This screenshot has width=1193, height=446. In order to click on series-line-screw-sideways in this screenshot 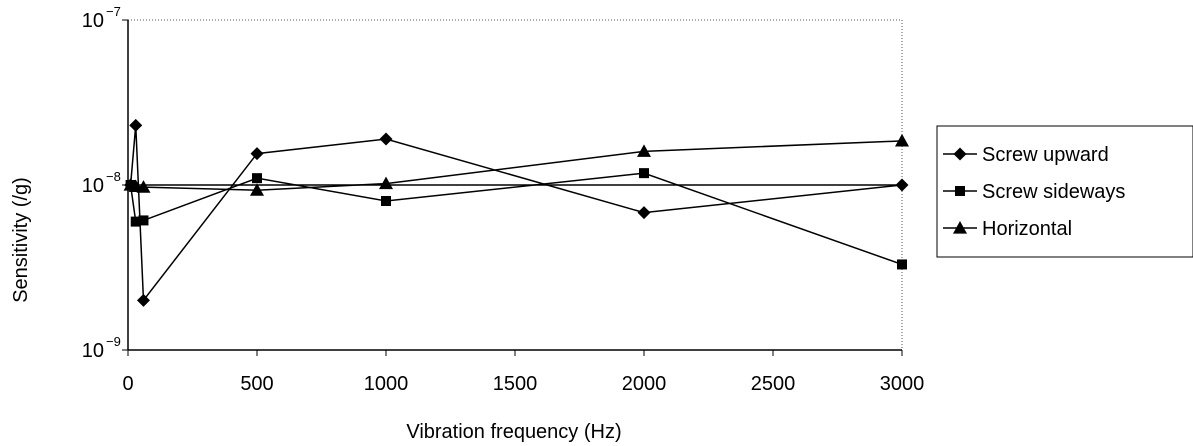, I will do `click(516, 219)`.